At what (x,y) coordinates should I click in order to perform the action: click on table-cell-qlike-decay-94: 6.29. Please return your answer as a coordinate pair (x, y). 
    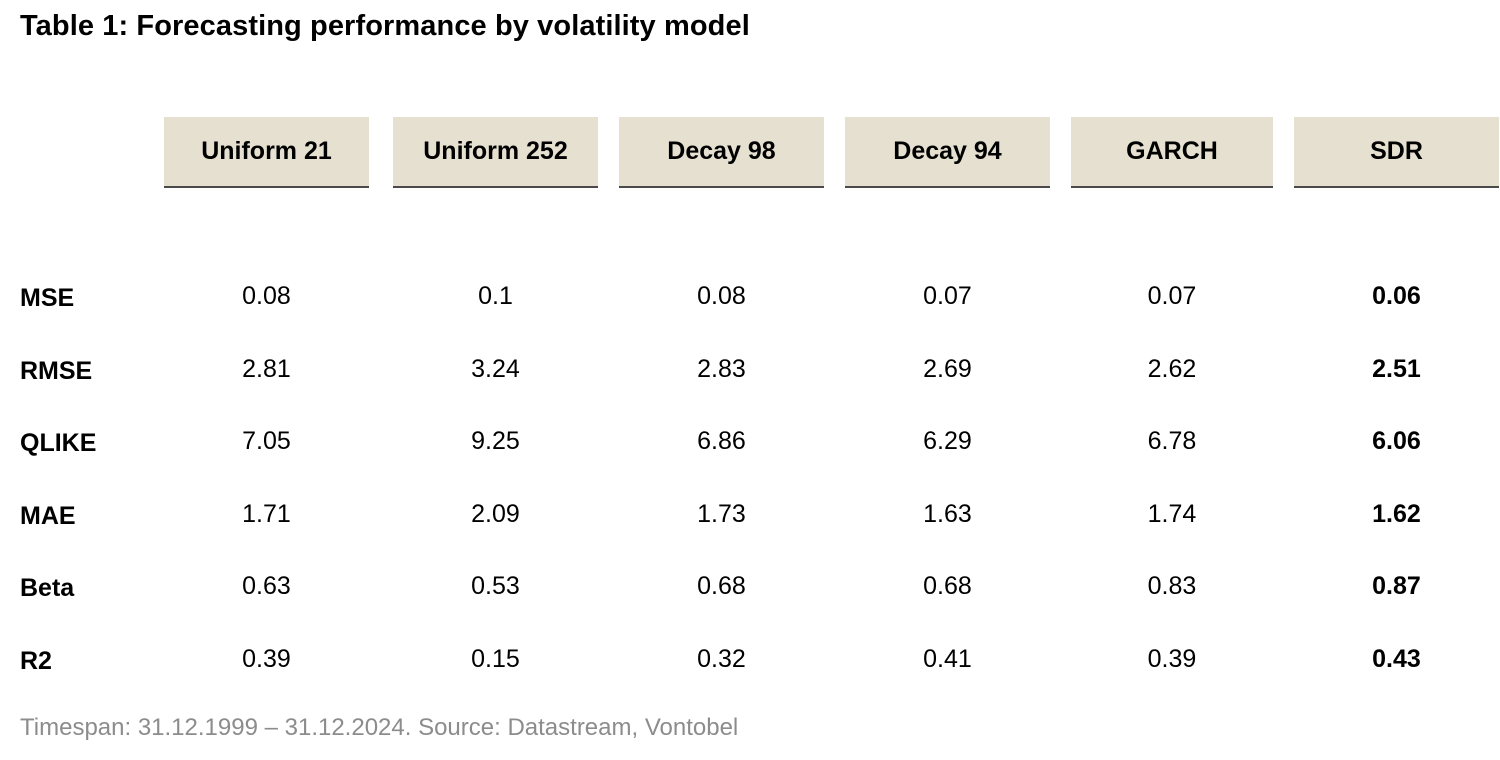
    Looking at the image, I should click on (947, 441).